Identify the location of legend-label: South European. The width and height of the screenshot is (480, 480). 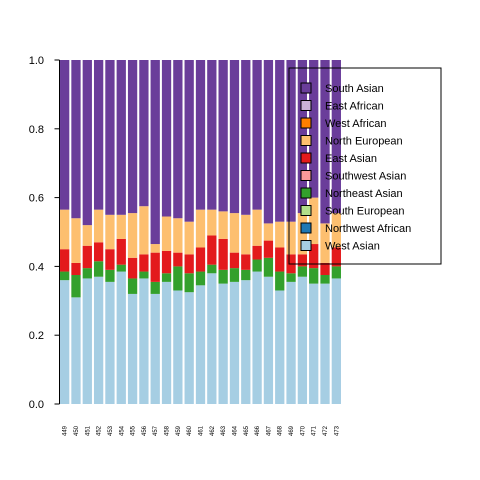
(365, 212).